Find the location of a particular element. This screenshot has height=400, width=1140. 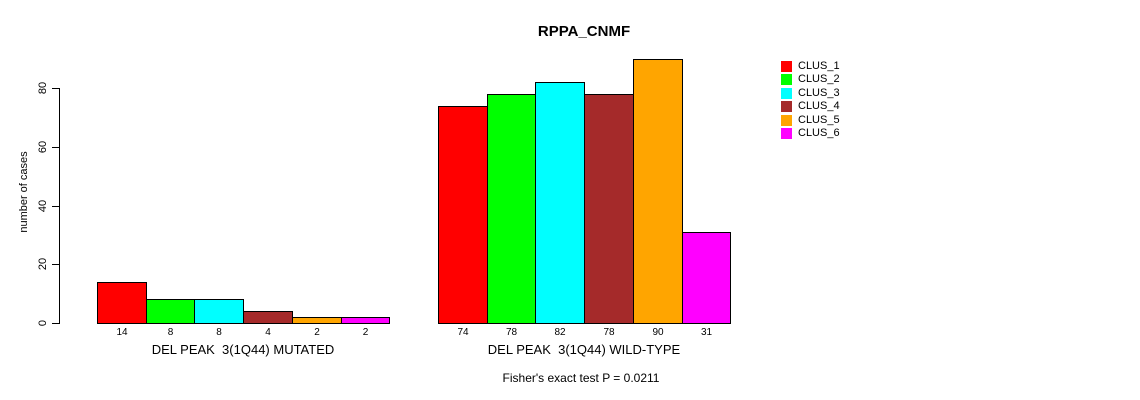

bar-clus_5-group1 is located at coordinates (317, 320).